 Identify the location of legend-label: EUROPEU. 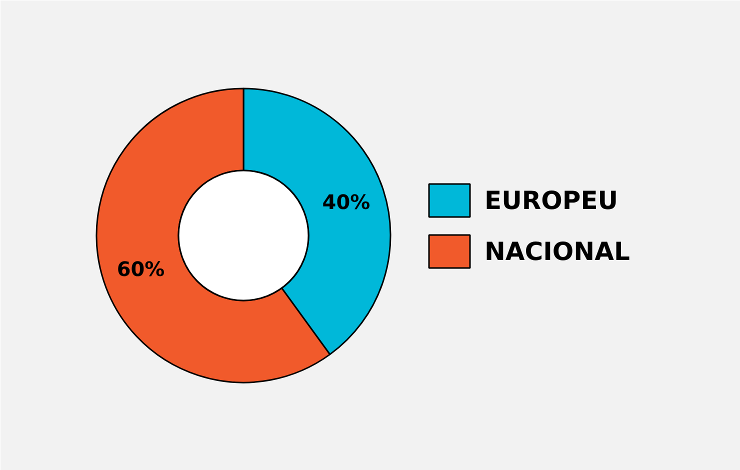
(551, 200).